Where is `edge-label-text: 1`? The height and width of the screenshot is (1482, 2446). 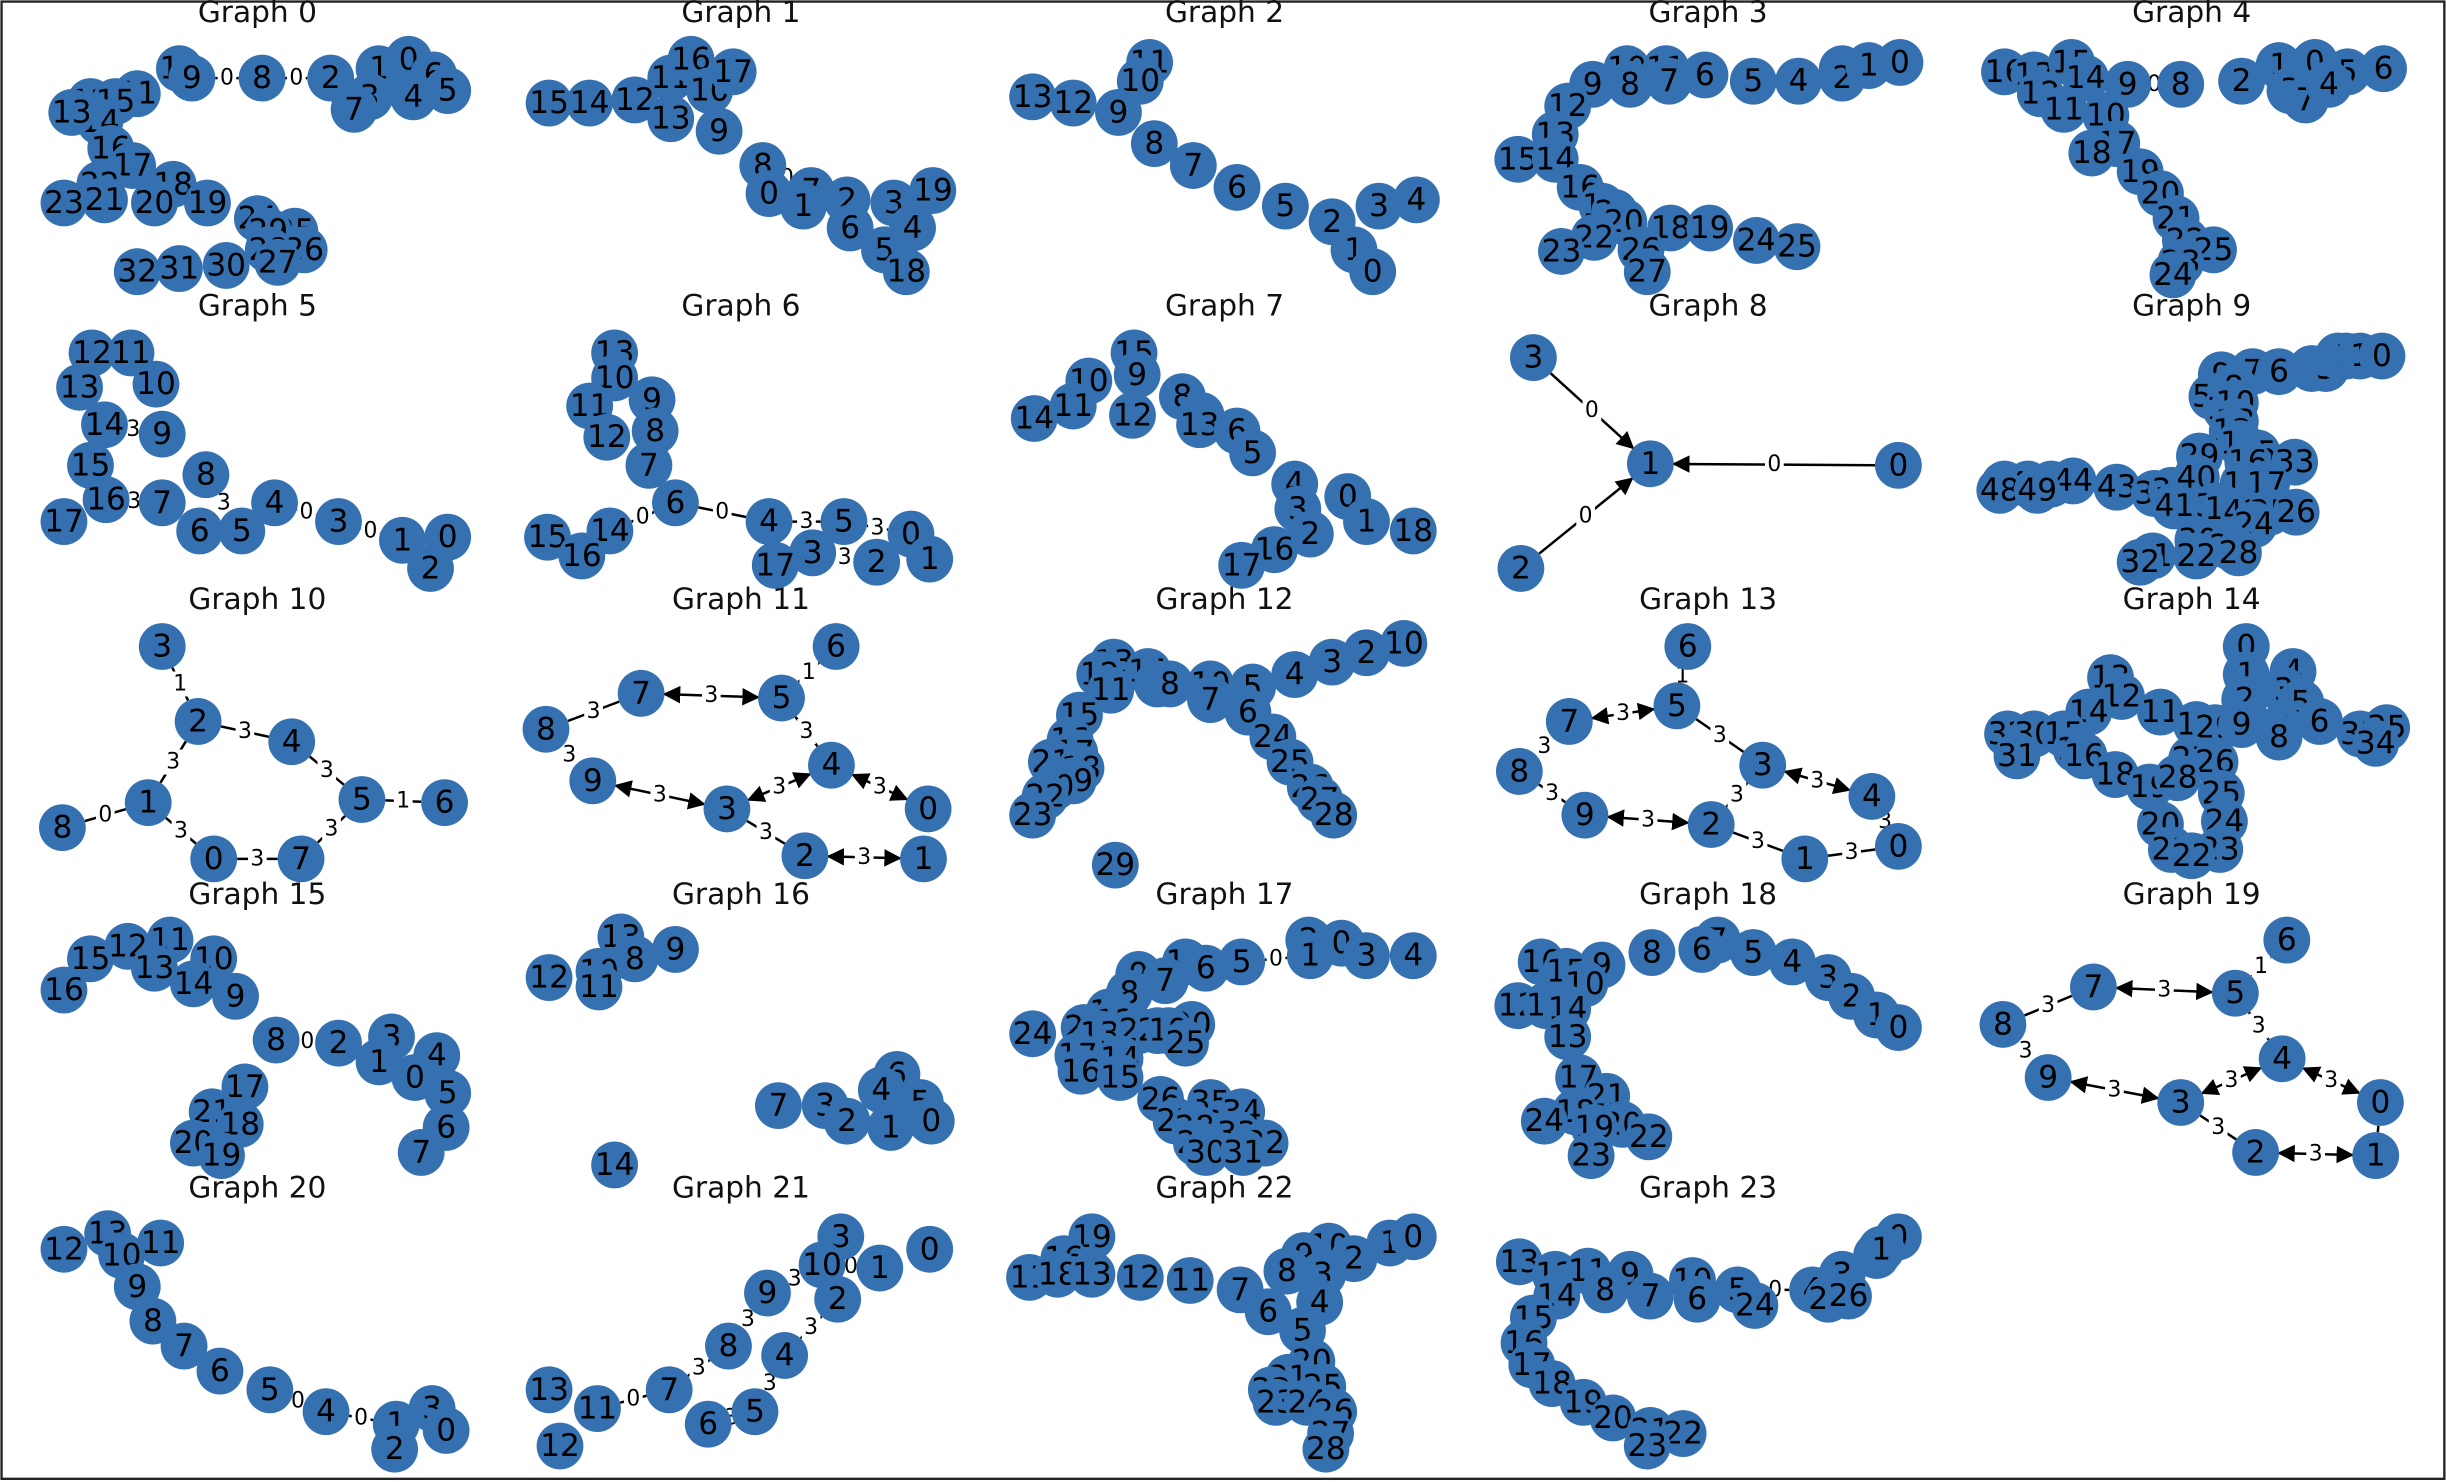 edge-label-text: 1 is located at coordinates (2261, 966).